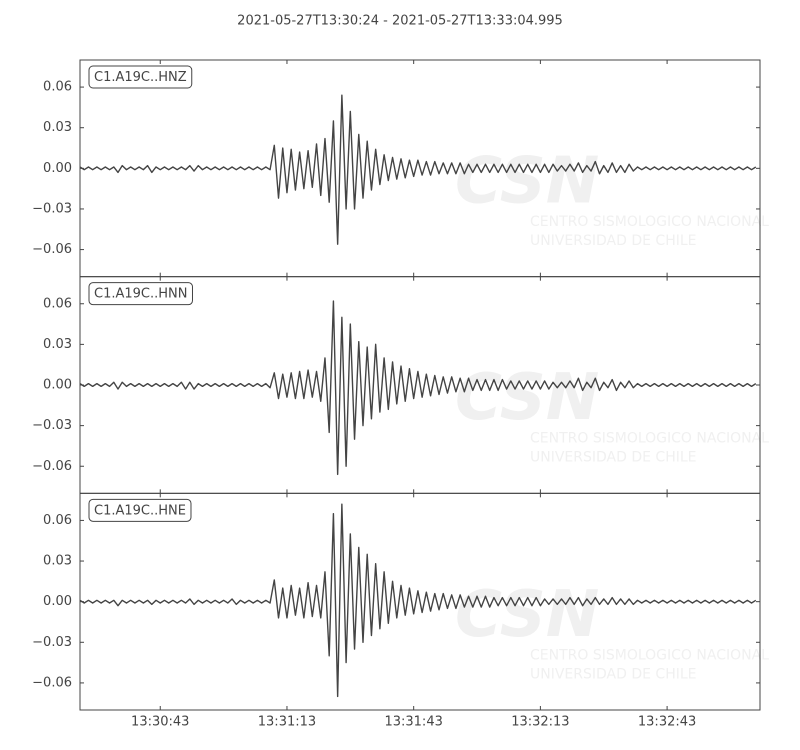 This screenshot has height=750, width=800. Describe the element at coordinates (667, 722) in the screenshot. I see `x-tick-label: 13:32:43` at that location.